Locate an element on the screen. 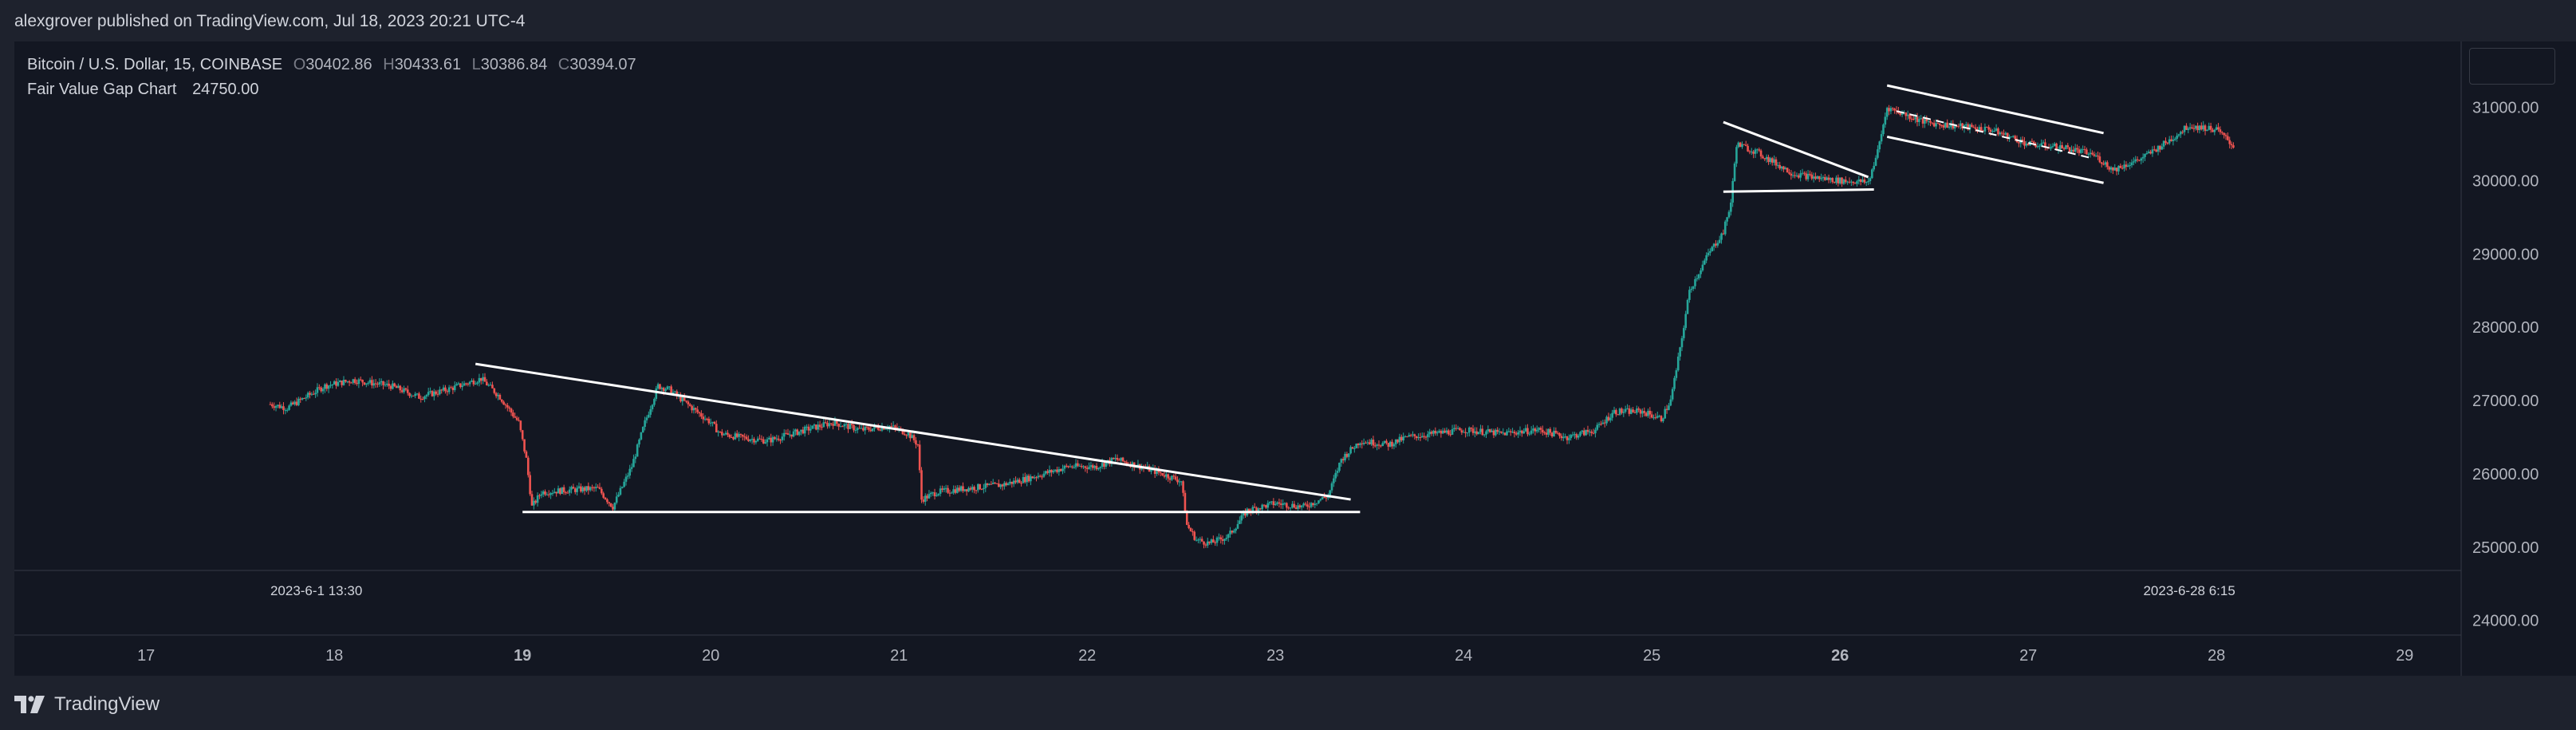 This screenshot has width=2576, height=730. x-tick-label: 19 is located at coordinates (522, 656).